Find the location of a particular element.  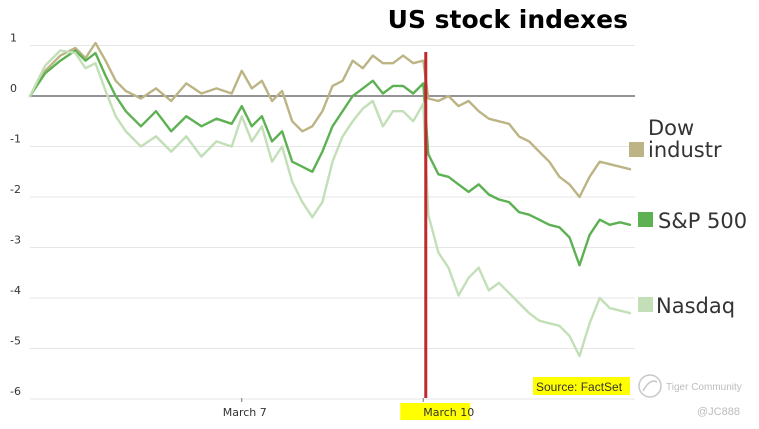

legend-label: industr is located at coordinates (685, 150).